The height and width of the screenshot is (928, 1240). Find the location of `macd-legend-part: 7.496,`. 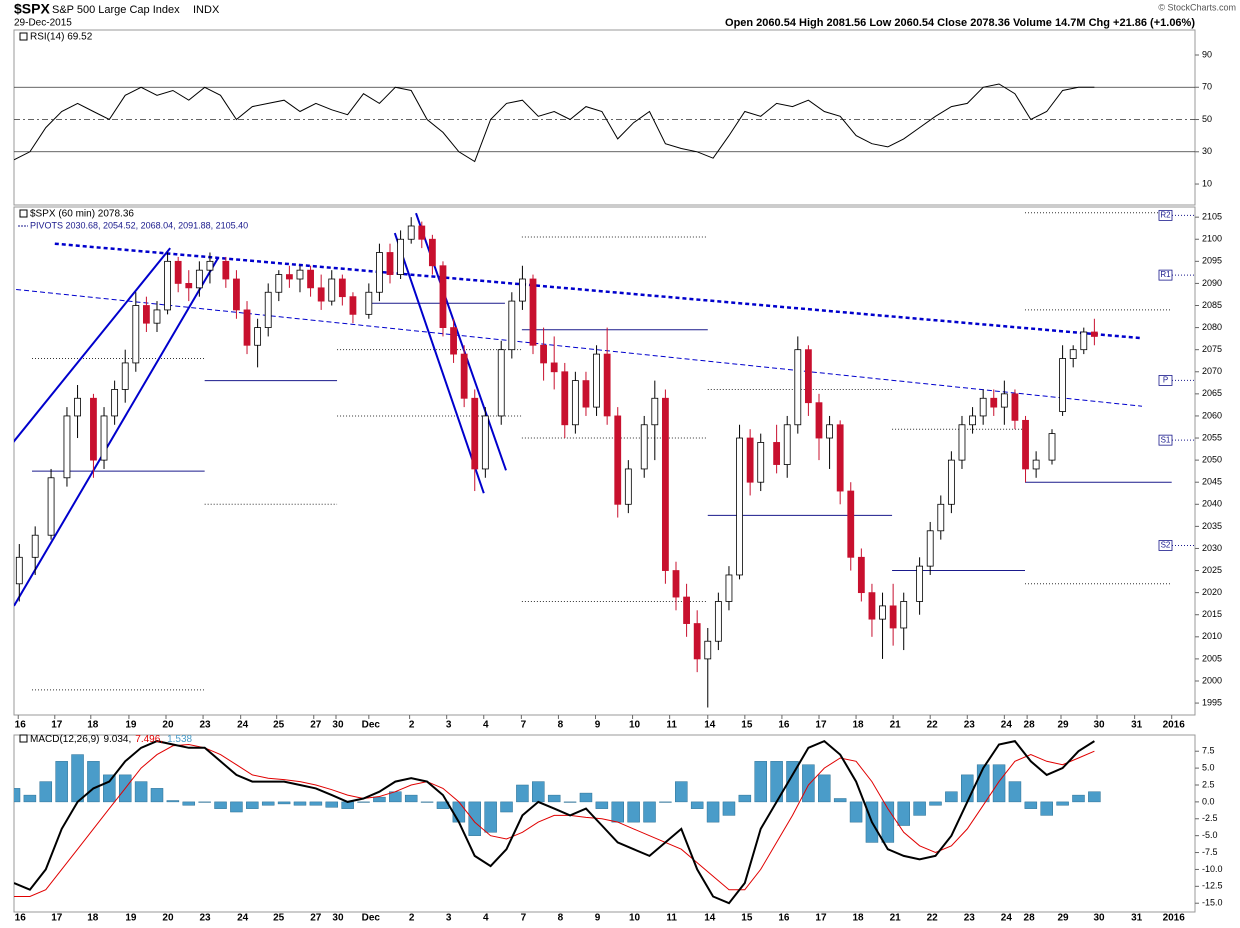

macd-legend-part: 7.496, is located at coordinates (149, 739).